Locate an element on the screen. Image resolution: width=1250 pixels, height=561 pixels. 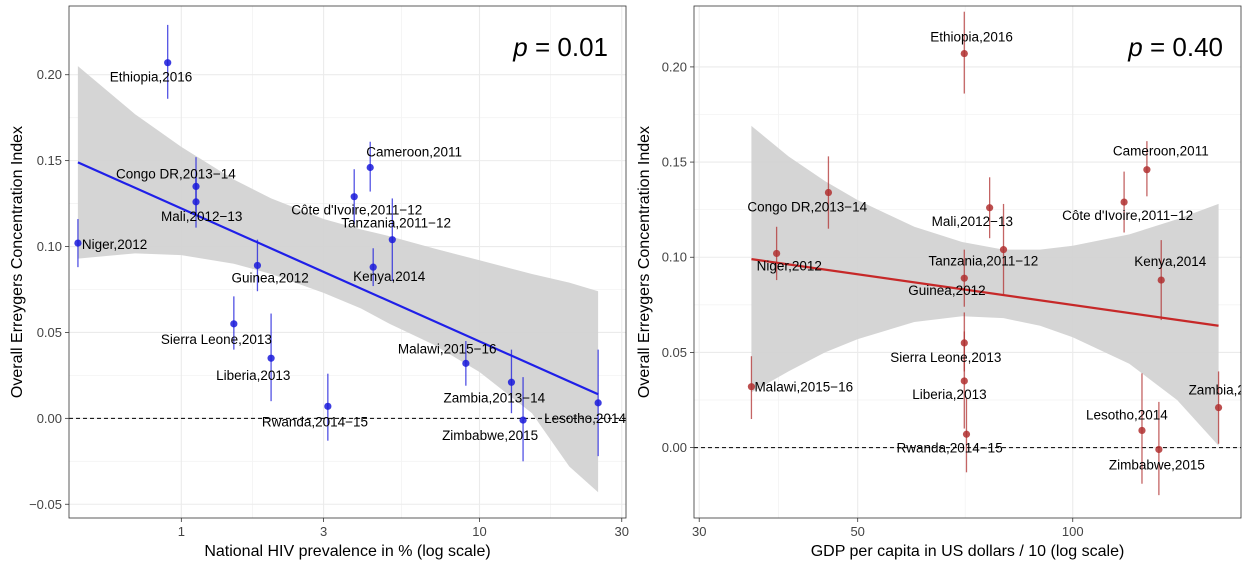
x-axis-ticks: 30 50 100 is located at coordinates (888, 528).